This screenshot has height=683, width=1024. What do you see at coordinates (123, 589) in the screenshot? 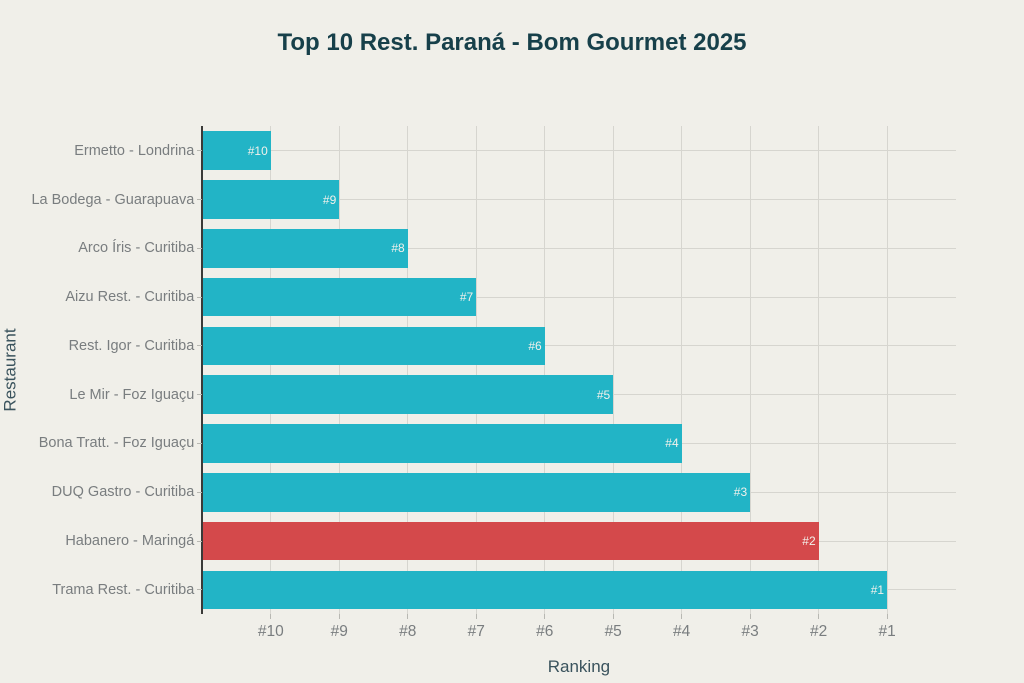
I see `category-label: Trama Rest. - Curitiba` at bounding box center [123, 589].